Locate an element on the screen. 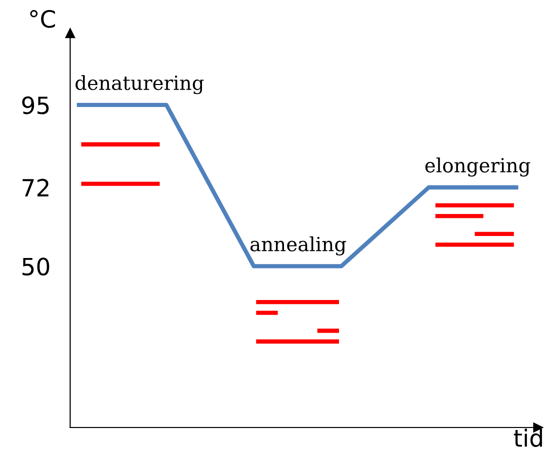 The width and height of the screenshot is (557, 475). y-tick-label: 95 is located at coordinates (35, 105).